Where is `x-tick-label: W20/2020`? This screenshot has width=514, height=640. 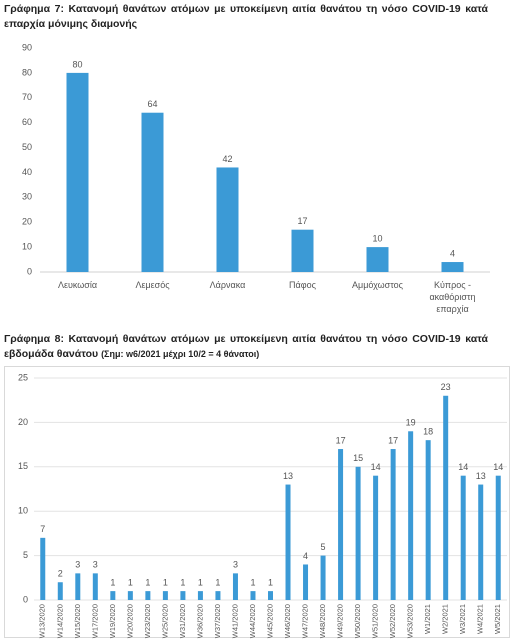
x-tick-label: W20/2020 is located at coordinates (129, 621).